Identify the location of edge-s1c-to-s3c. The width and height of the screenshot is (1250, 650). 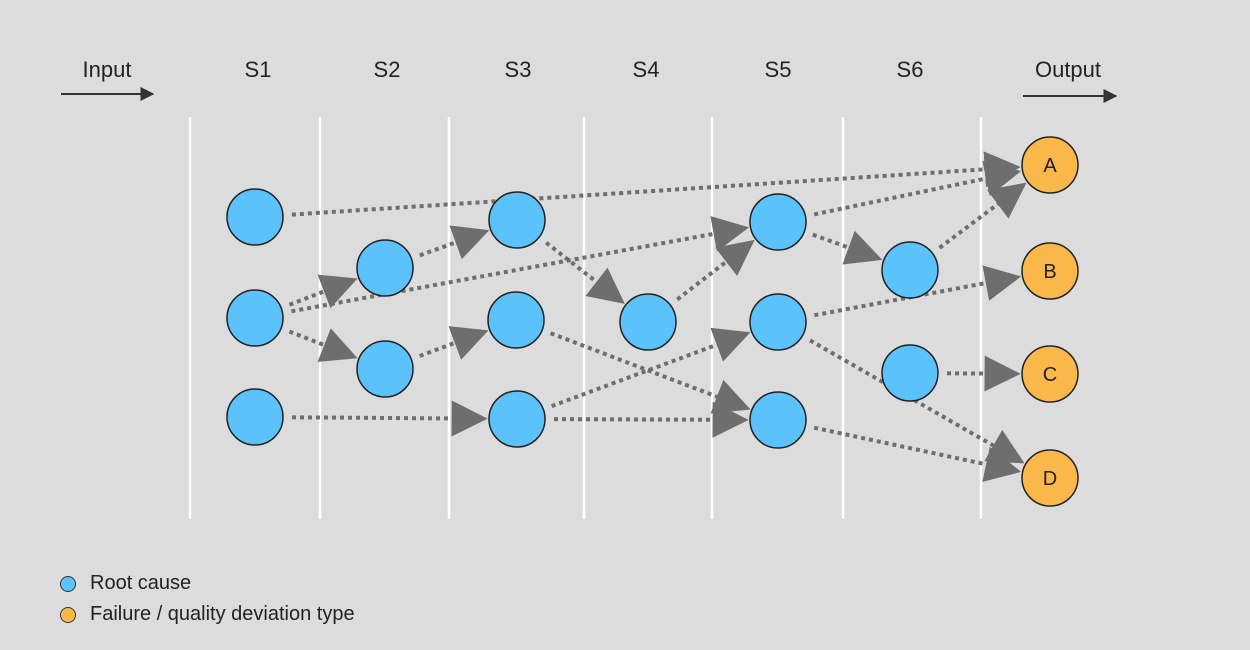
(389, 418).